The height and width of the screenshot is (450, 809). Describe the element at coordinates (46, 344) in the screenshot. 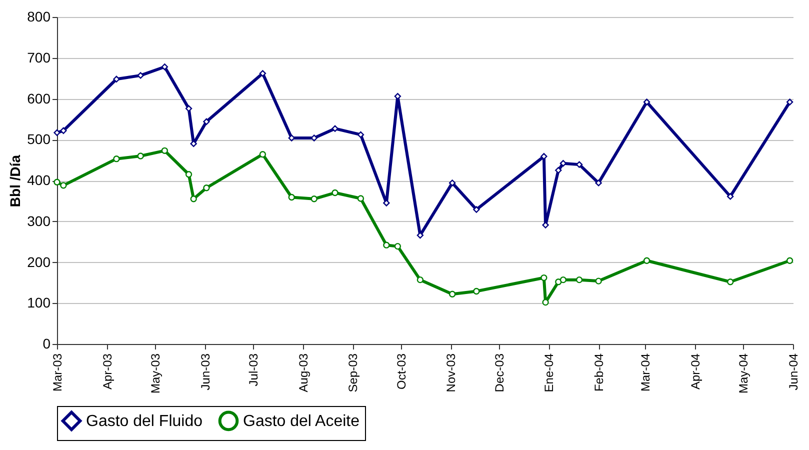

I see `y-tick-label: 0` at that location.